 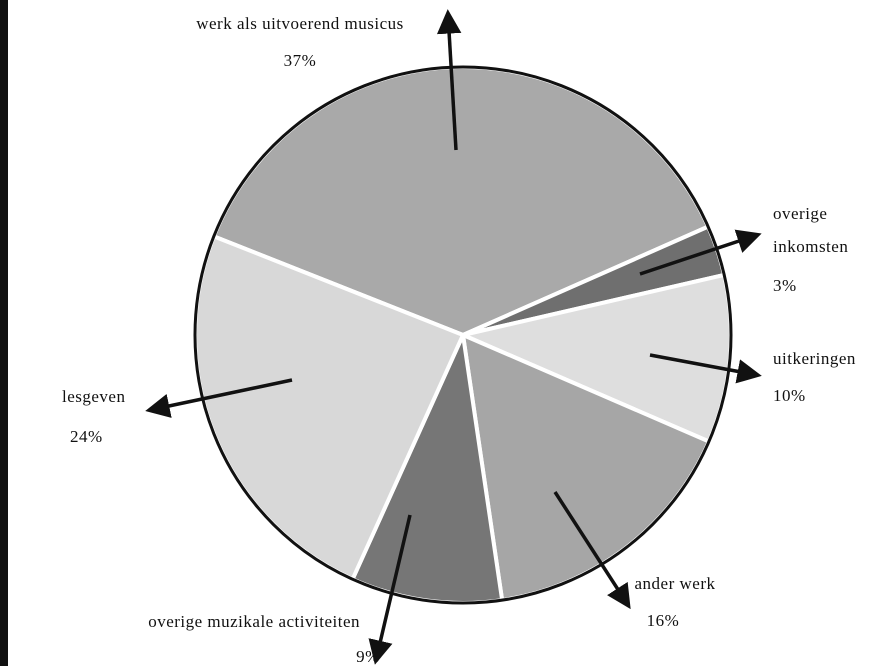 What do you see at coordinates (93, 396) in the screenshot?
I see `slice-label: lesgeven` at bounding box center [93, 396].